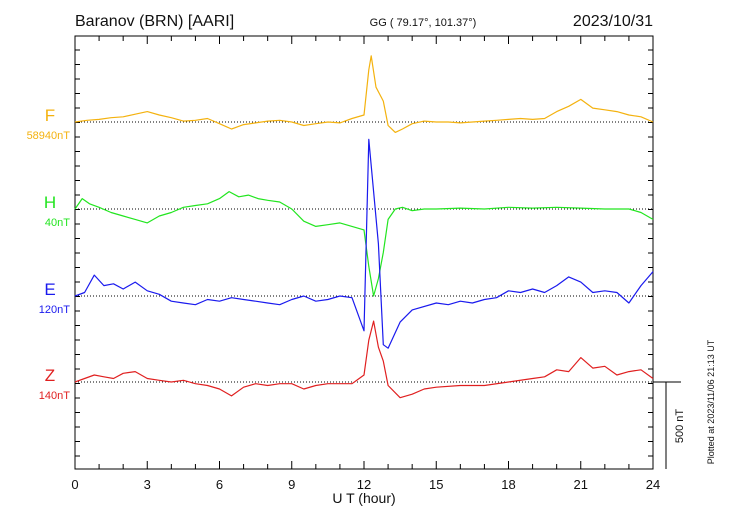  I want to click on x-tick-label: 21, so click(581, 484).